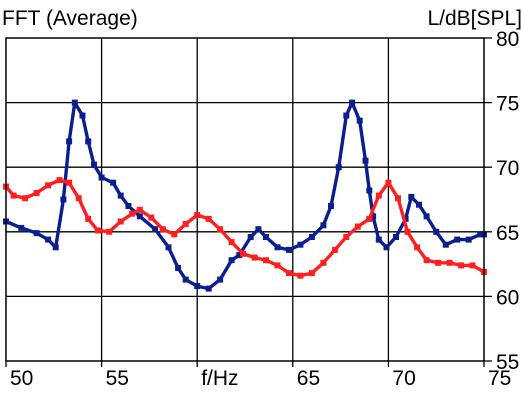  I want to click on x-tick-label-4: 70, so click(403, 378).